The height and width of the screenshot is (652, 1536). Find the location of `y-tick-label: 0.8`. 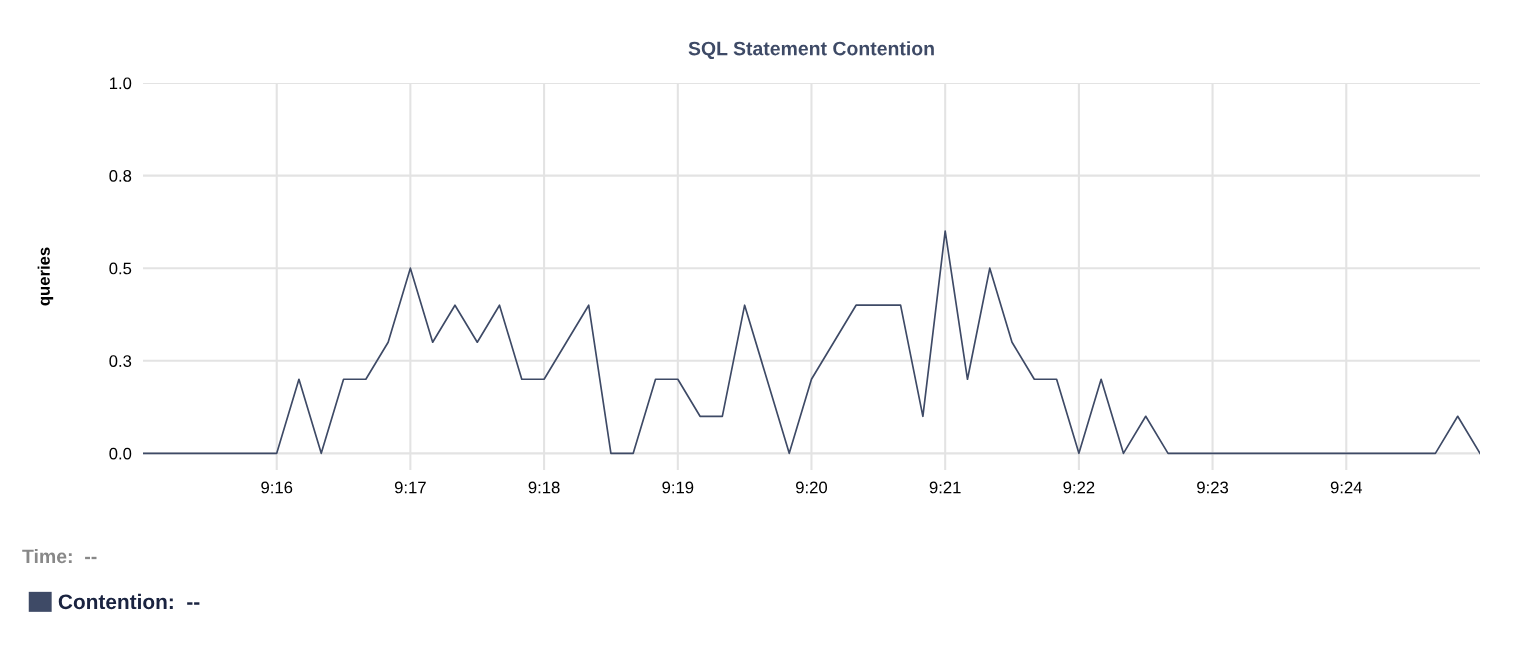

y-tick-label: 0.8 is located at coordinates (120, 175).